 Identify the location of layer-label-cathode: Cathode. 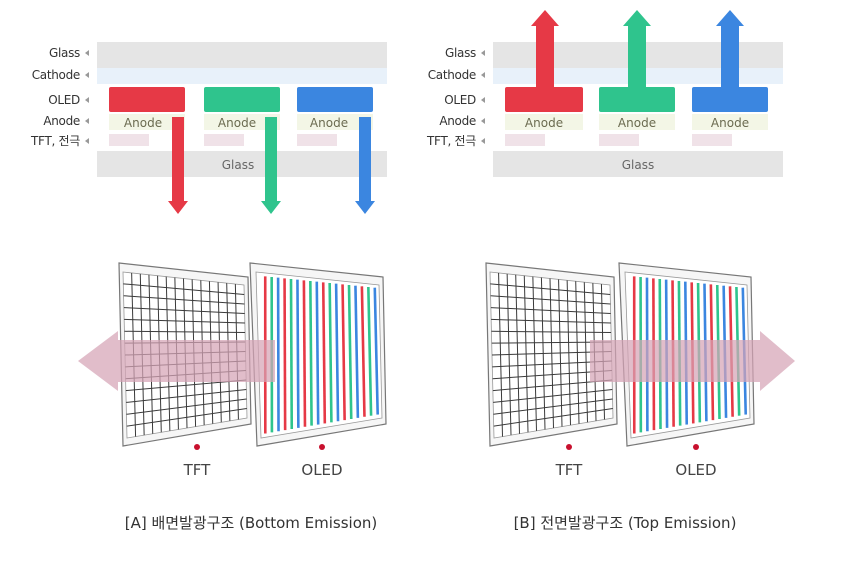
(452, 75).